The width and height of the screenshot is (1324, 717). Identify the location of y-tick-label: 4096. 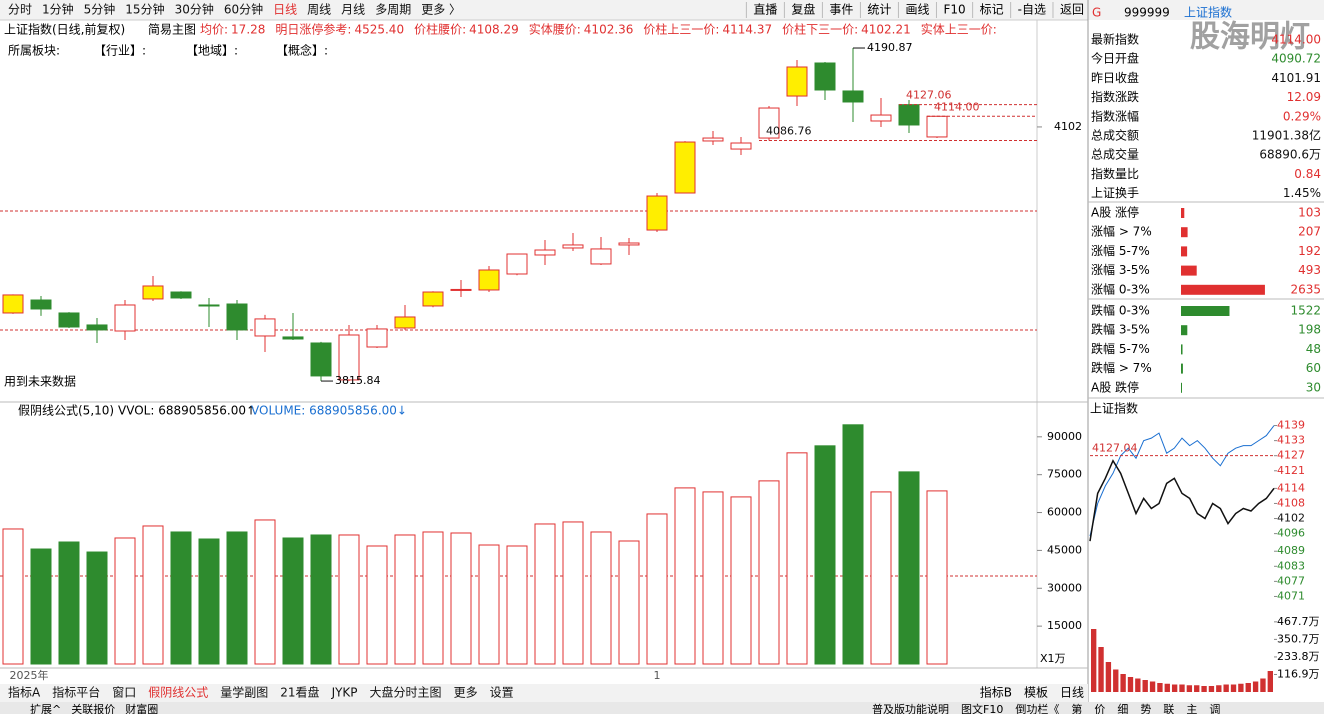
(1291, 533).